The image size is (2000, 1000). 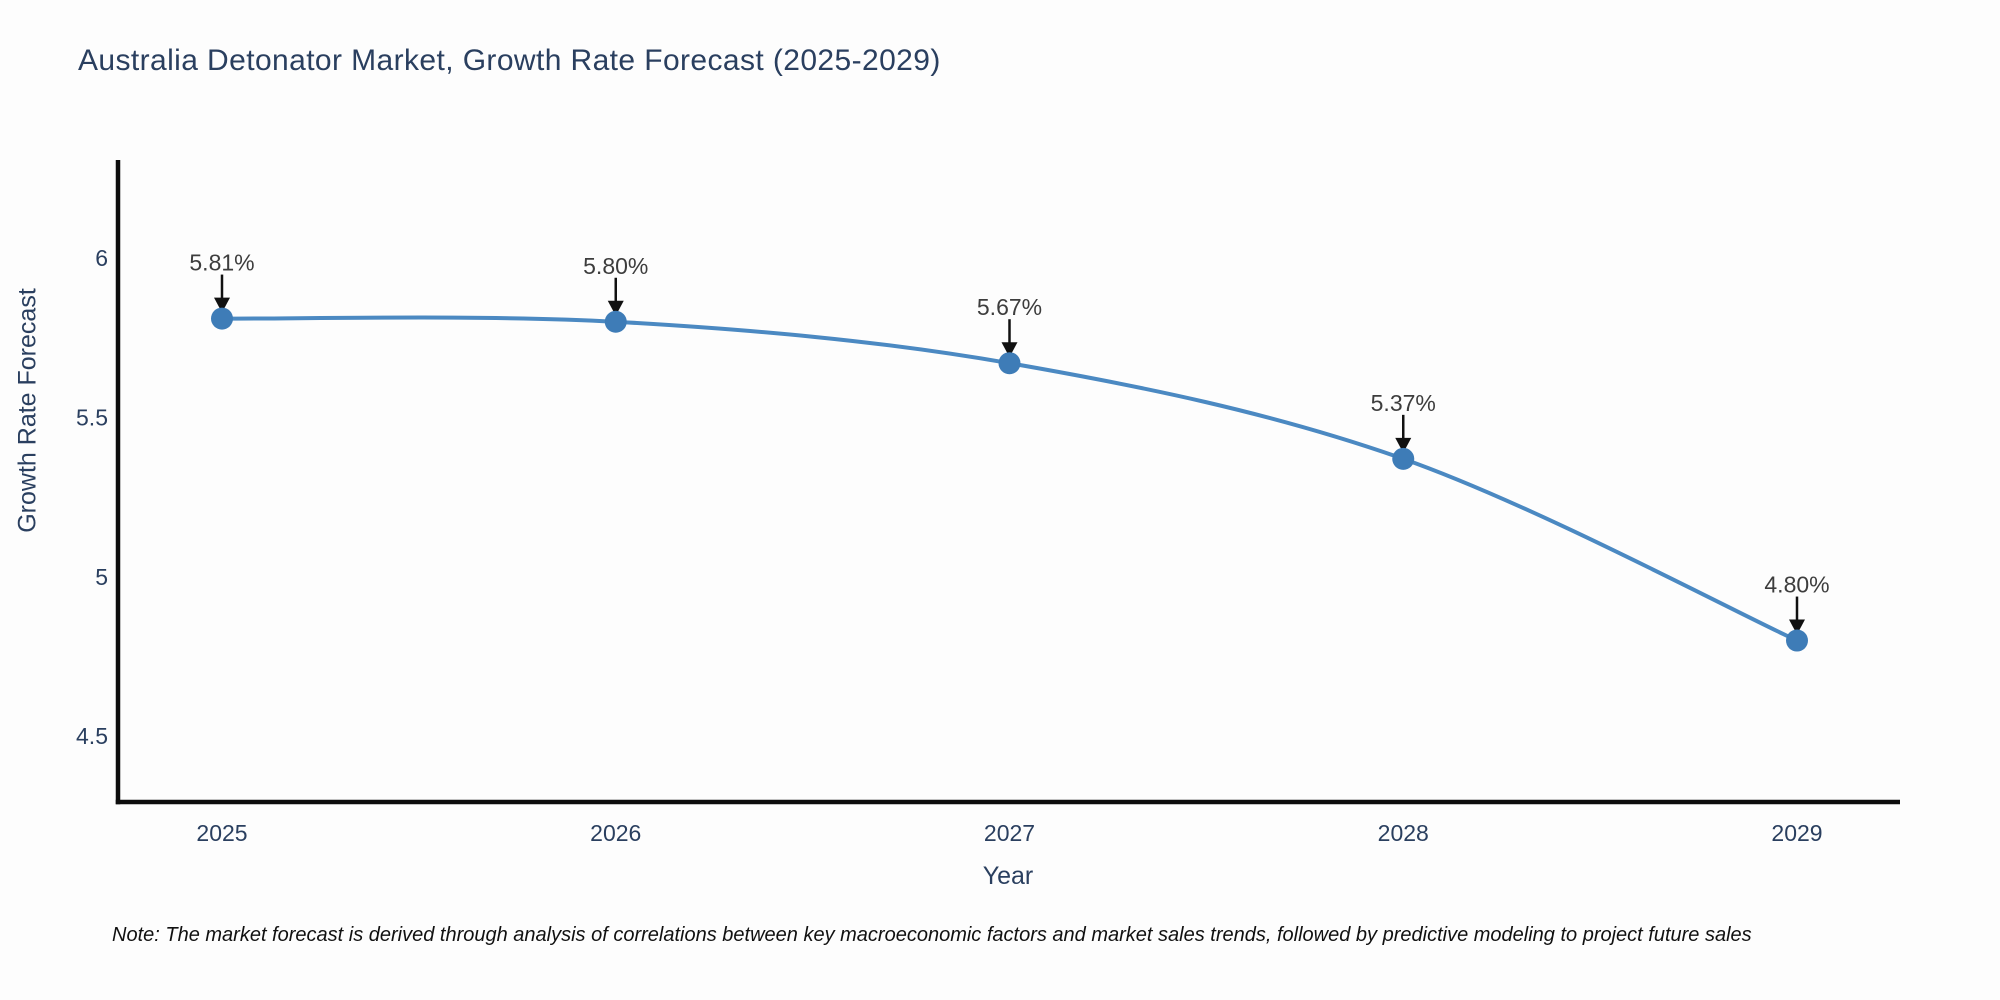 What do you see at coordinates (1008, 876) in the screenshot?
I see `x-axis-title: Year` at bounding box center [1008, 876].